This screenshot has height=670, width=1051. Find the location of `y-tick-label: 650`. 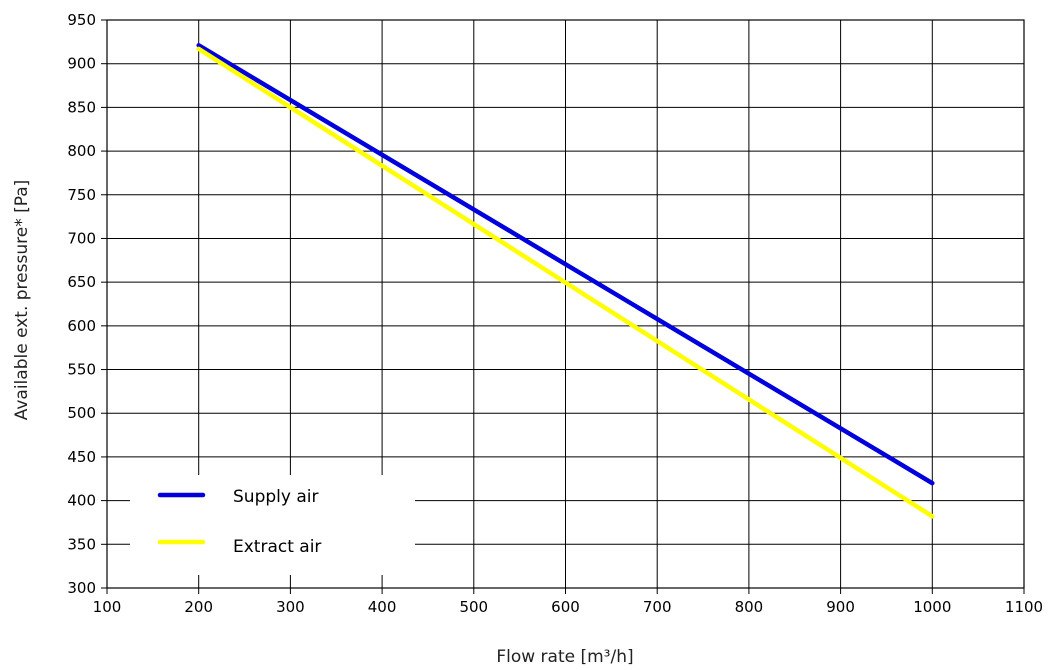

y-tick-label: 650 is located at coordinates (81, 282).